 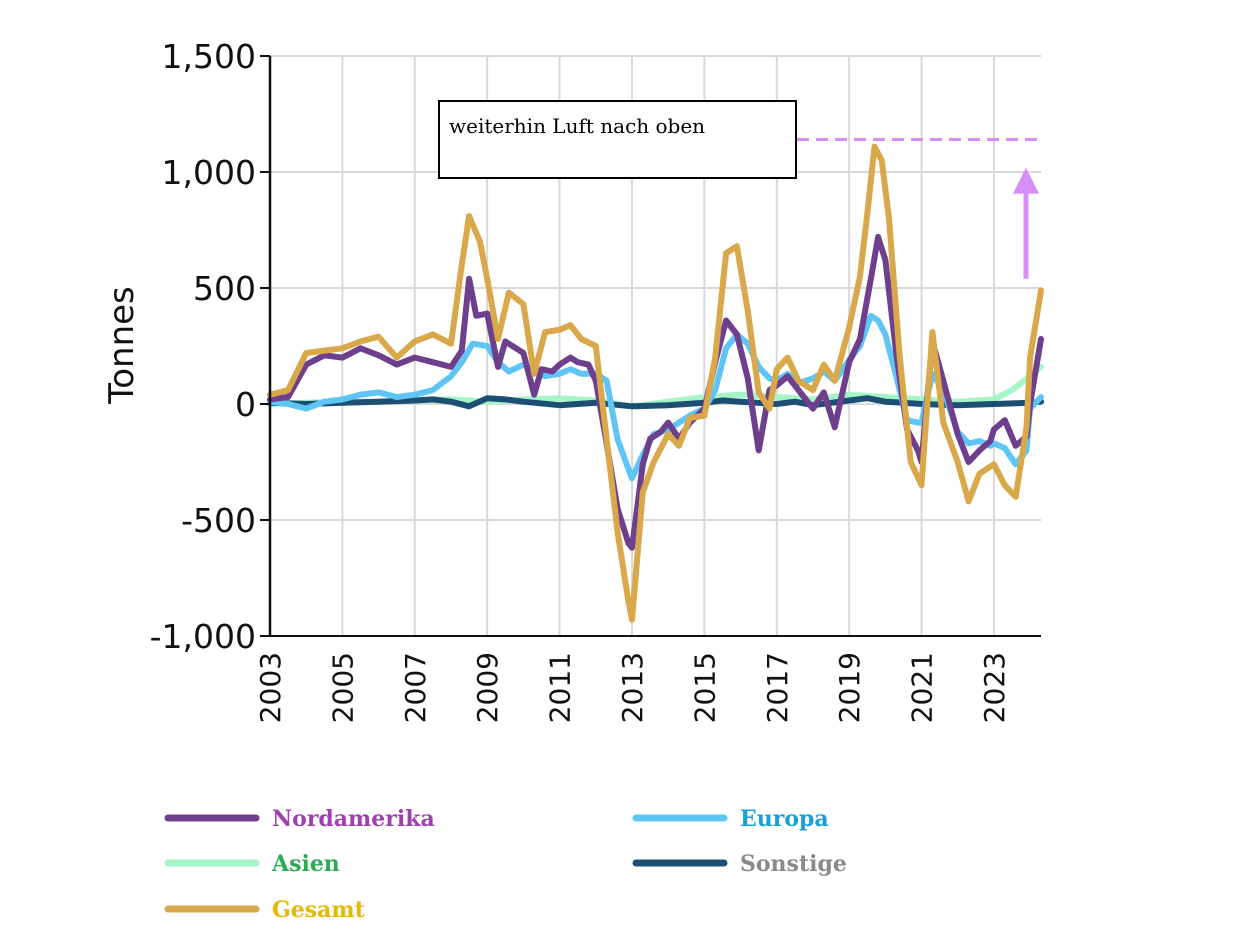 I want to click on x-tick-label: 2013, so click(x=632, y=687).